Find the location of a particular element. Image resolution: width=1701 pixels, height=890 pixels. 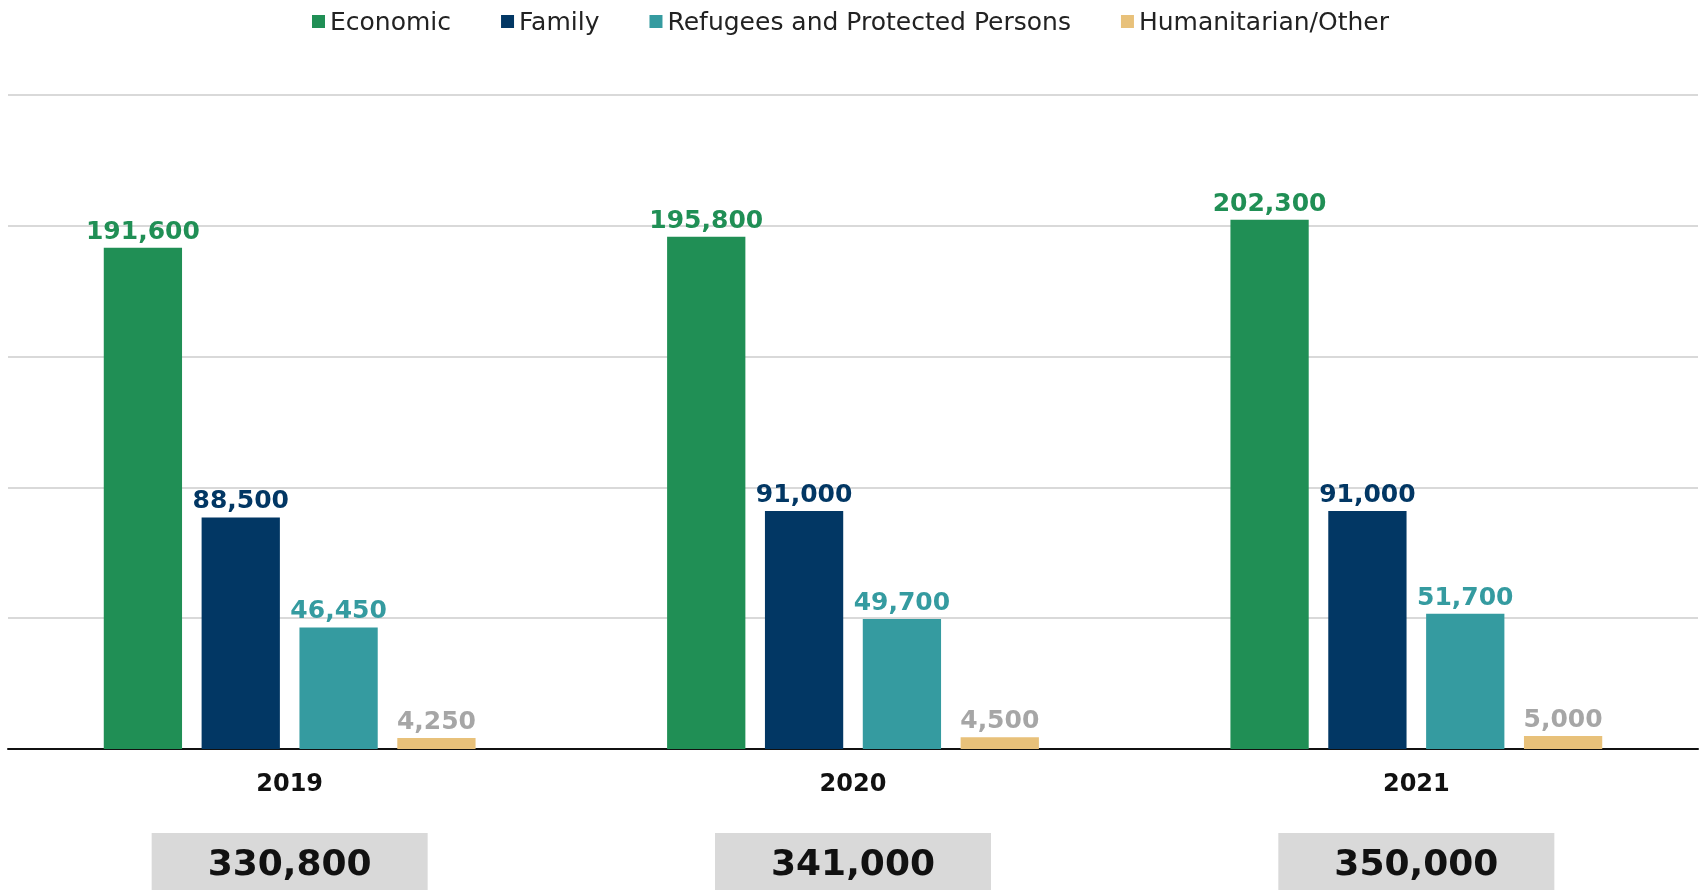

data-label: 46,450 is located at coordinates (338, 610).